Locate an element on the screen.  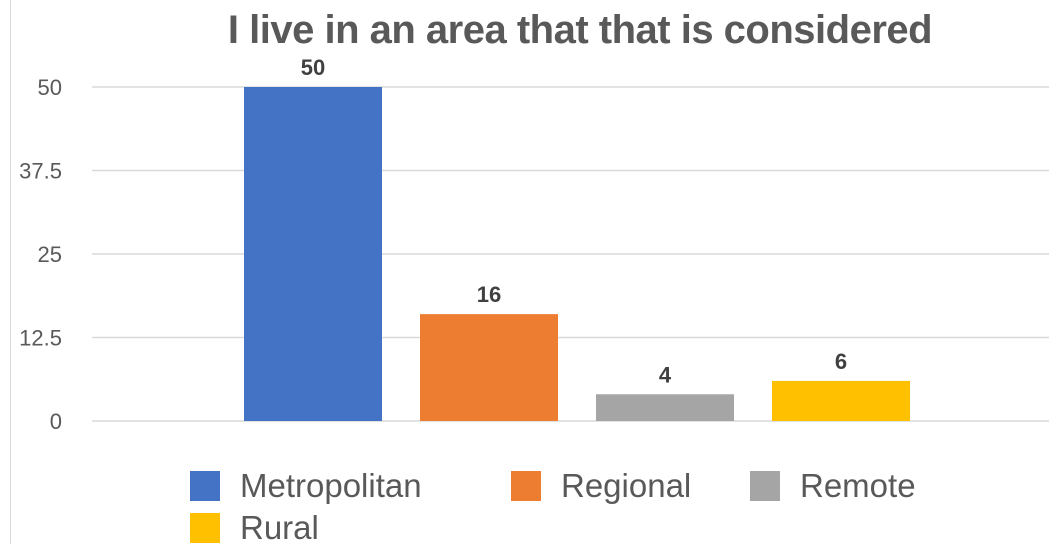
legend-swatch-metropolitan is located at coordinates (205, 486).